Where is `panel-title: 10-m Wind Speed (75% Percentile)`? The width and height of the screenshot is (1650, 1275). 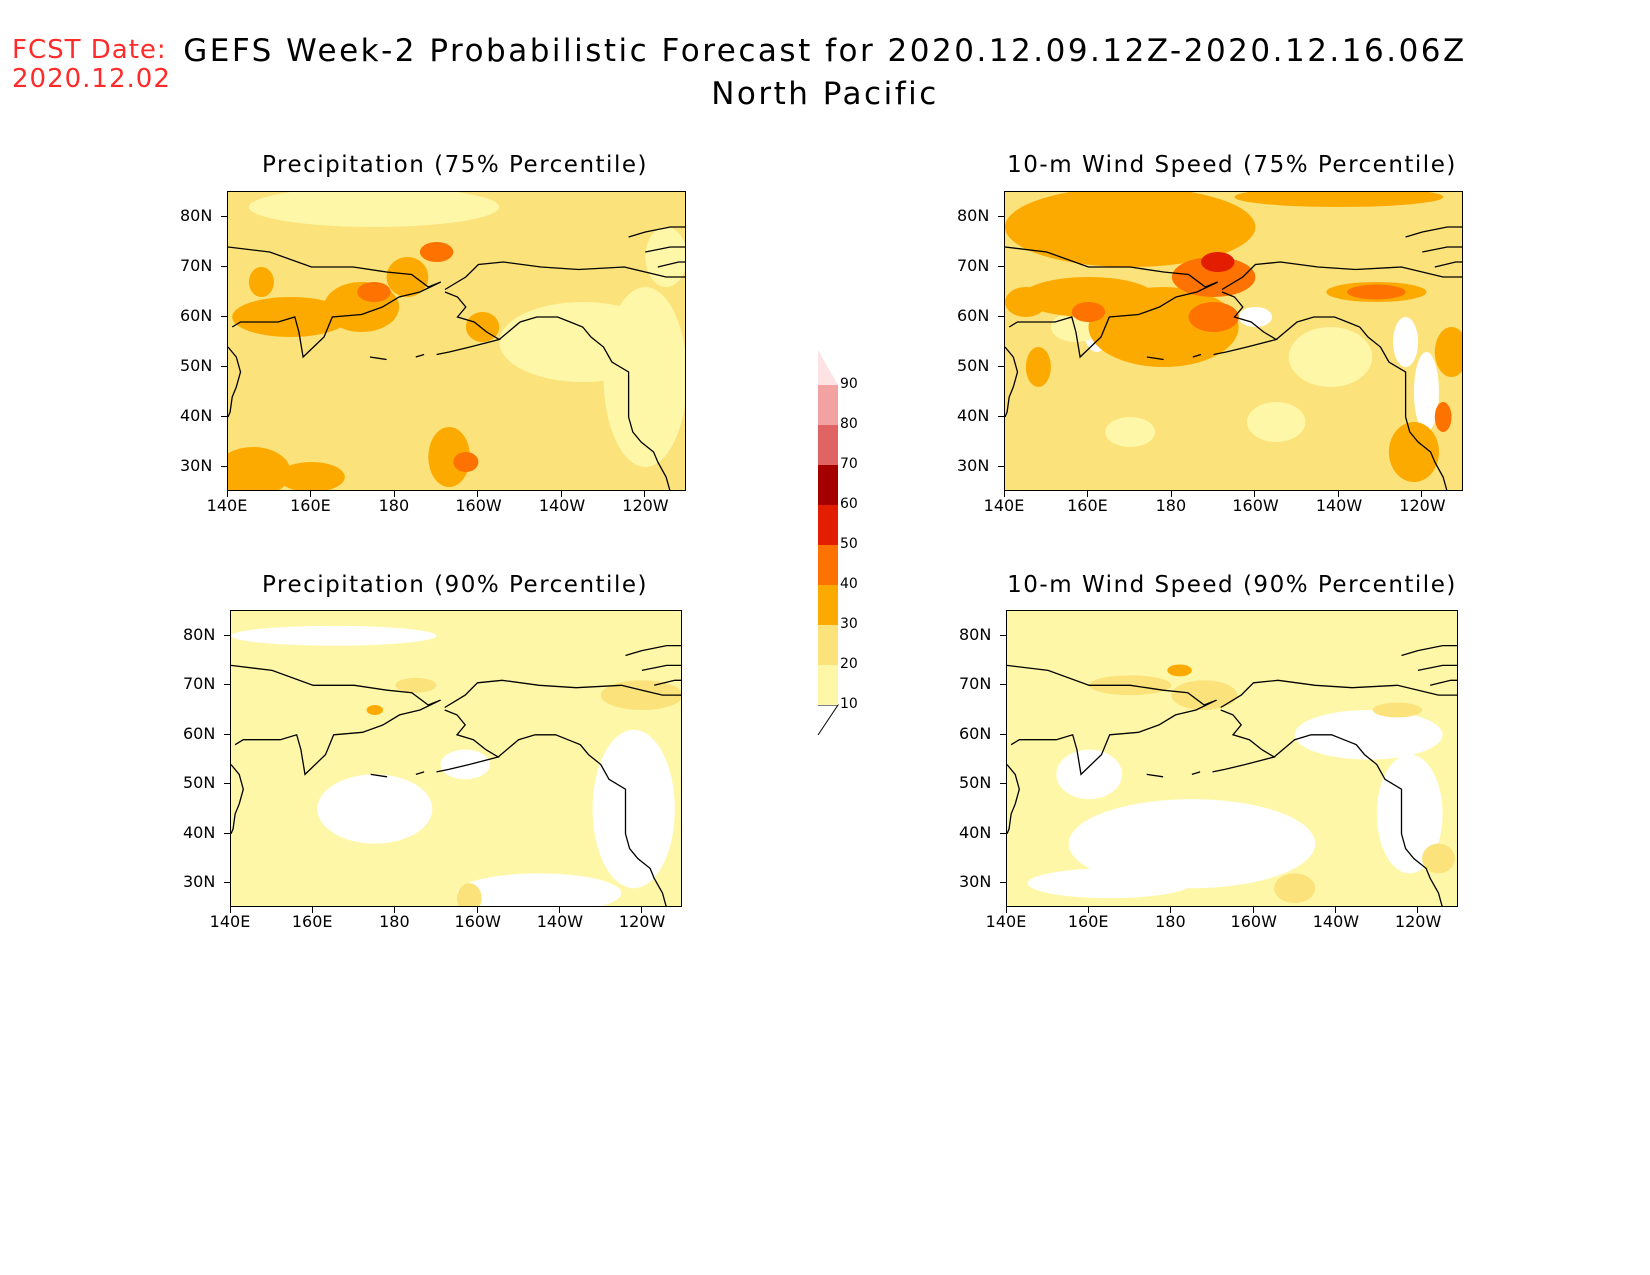 panel-title: 10-m Wind Speed (75% Percentile) is located at coordinates (1232, 165).